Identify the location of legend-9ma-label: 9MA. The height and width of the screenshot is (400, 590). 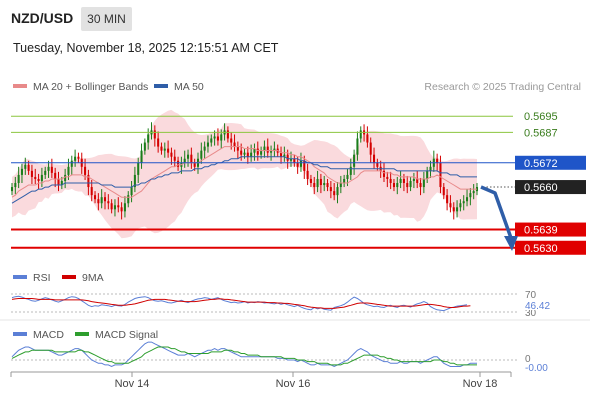
(93, 278).